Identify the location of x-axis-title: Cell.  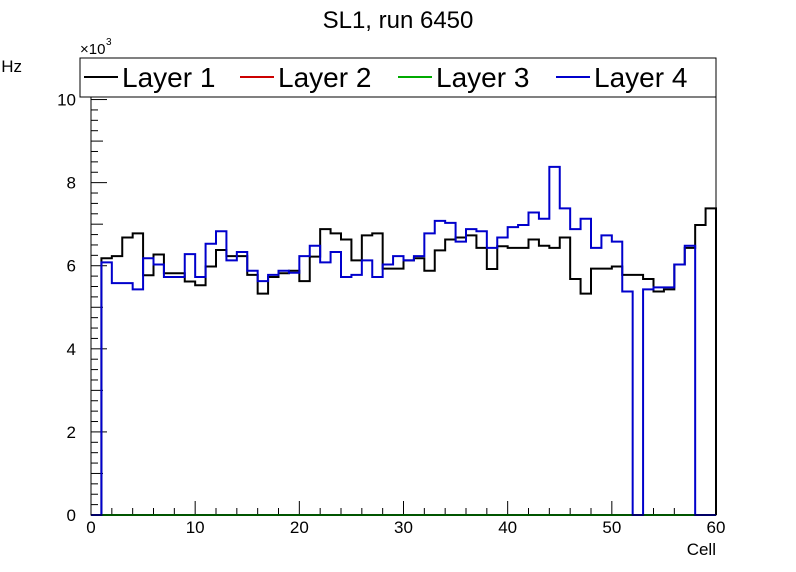
(701, 549).